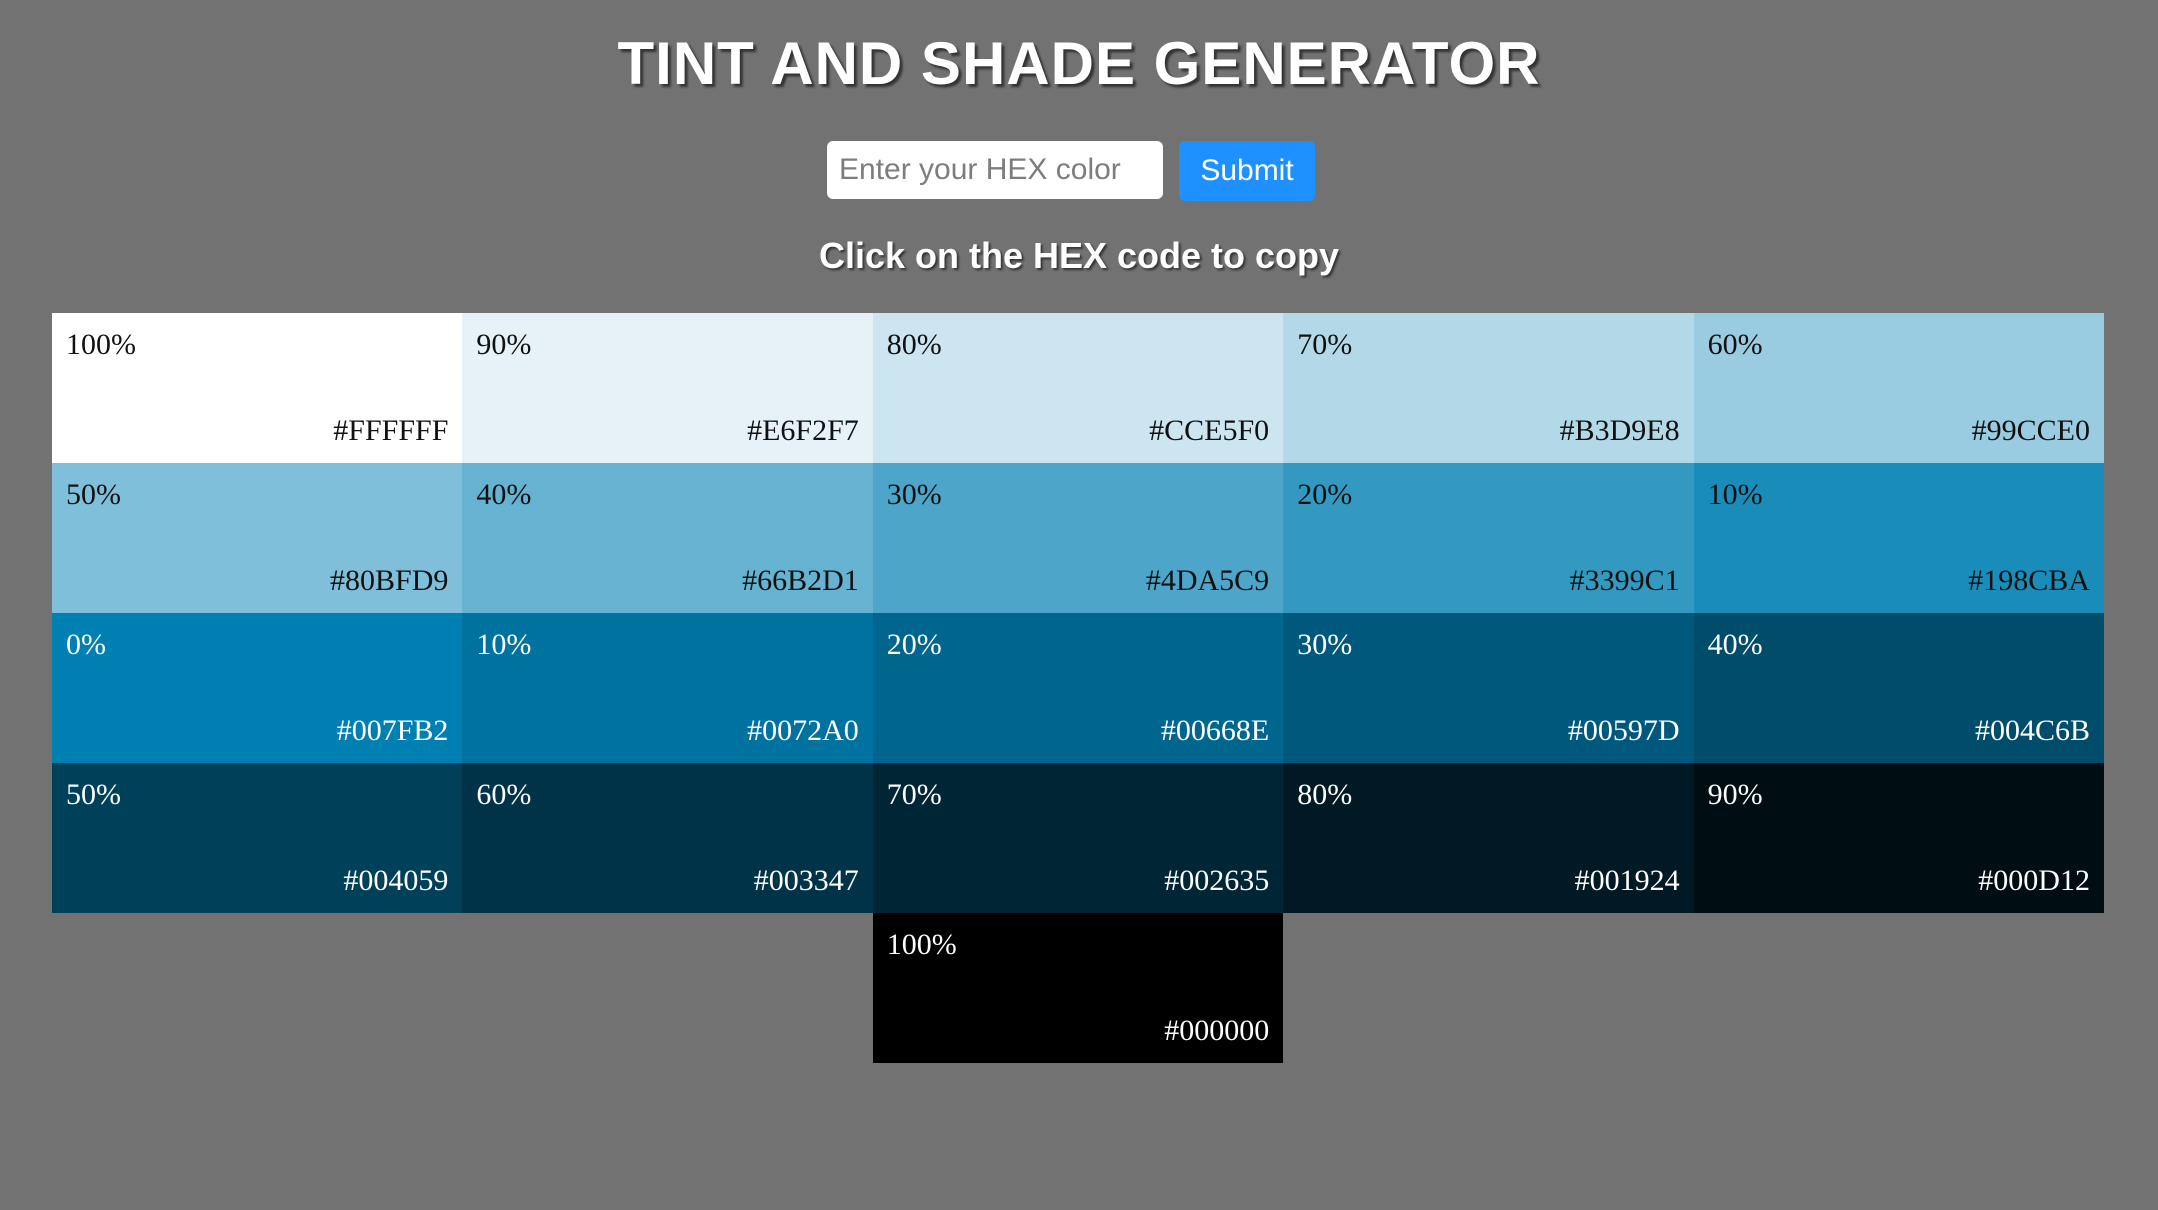 Image resolution: width=2158 pixels, height=1210 pixels. Describe the element at coordinates (1619, 430) in the screenshot. I see `swatch-hex-code: #B3D9E8` at that location.